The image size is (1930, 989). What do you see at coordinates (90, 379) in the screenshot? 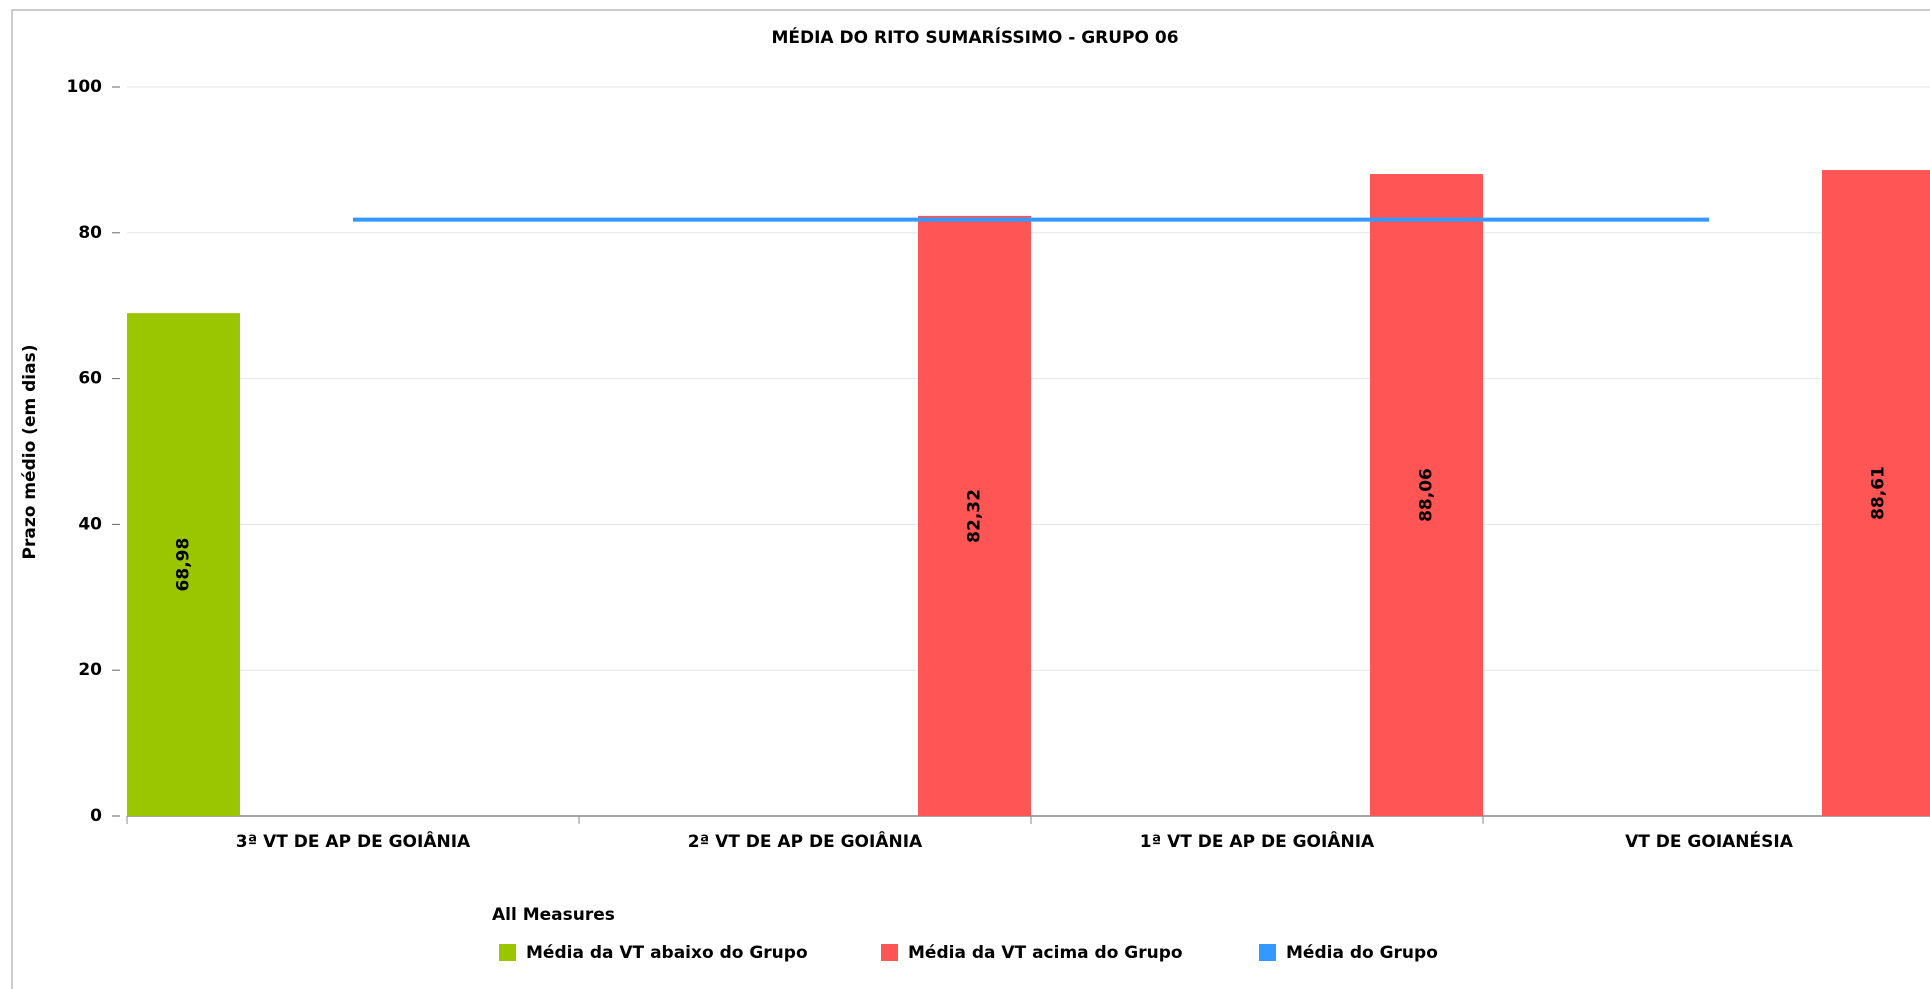
I see `y-tick-label: 60` at bounding box center [90, 379].